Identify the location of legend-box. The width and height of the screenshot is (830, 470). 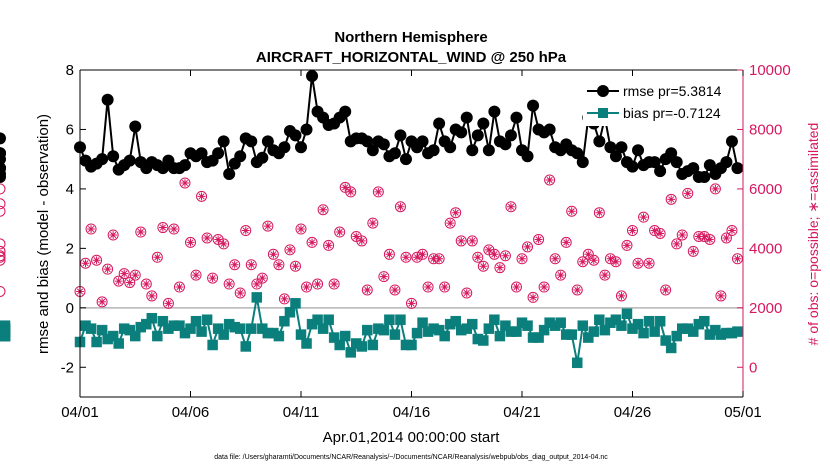
(661, 102).